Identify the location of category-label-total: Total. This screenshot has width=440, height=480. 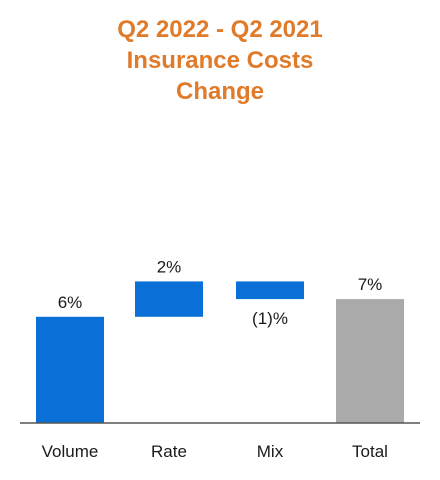
(370, 451).